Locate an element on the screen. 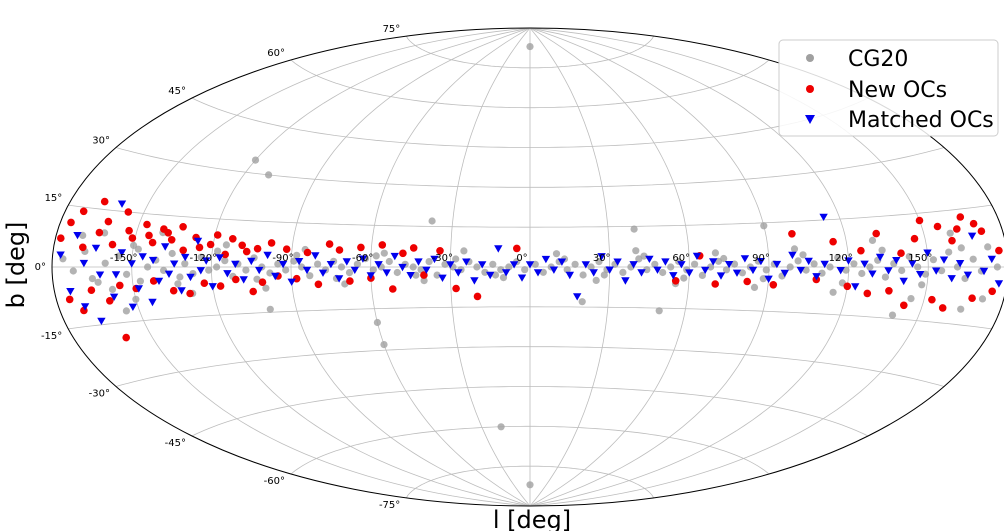 The width and height of the screenshot is (1004, 531). legend-label-matched-ocs: Matched OCs is located at coordinates (921, 120).